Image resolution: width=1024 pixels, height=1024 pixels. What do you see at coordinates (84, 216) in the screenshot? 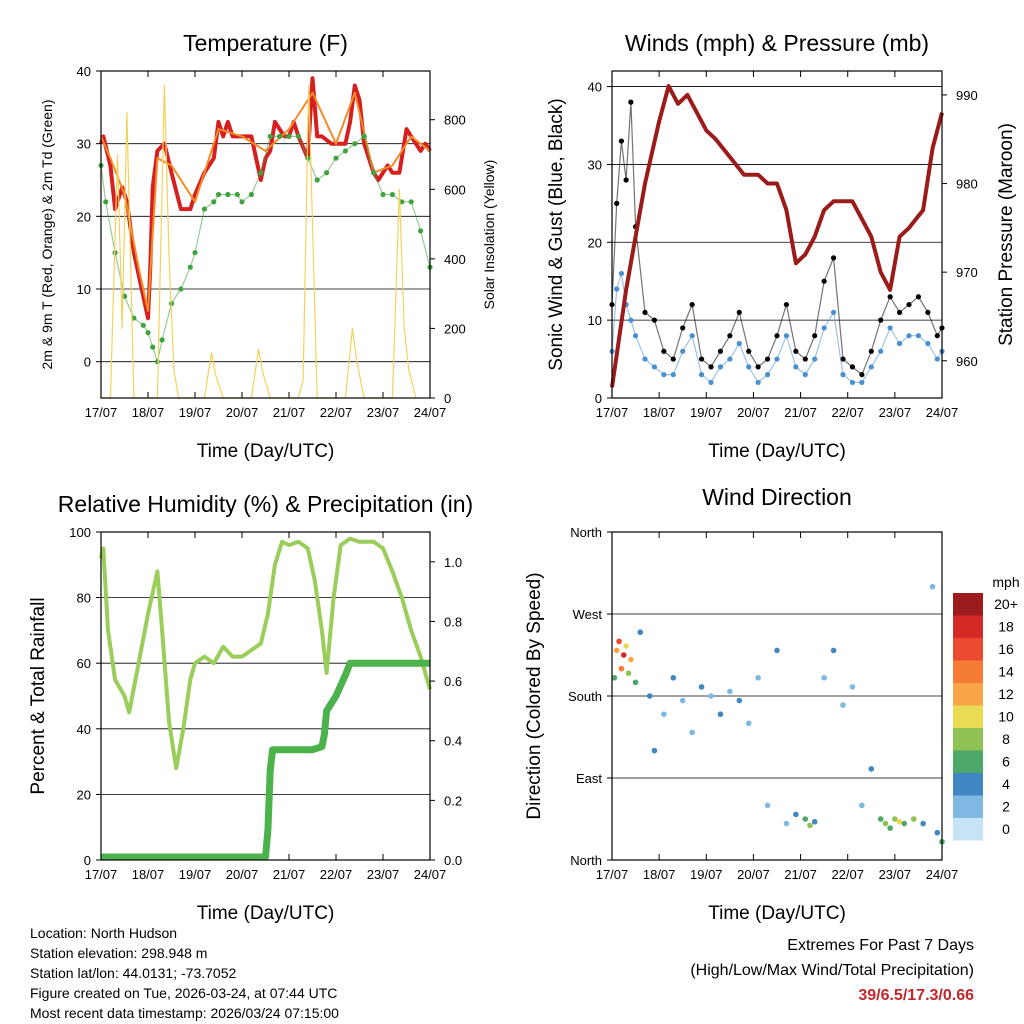
I see `temp-ytick-label: 20` at bounding box center [84, 216].